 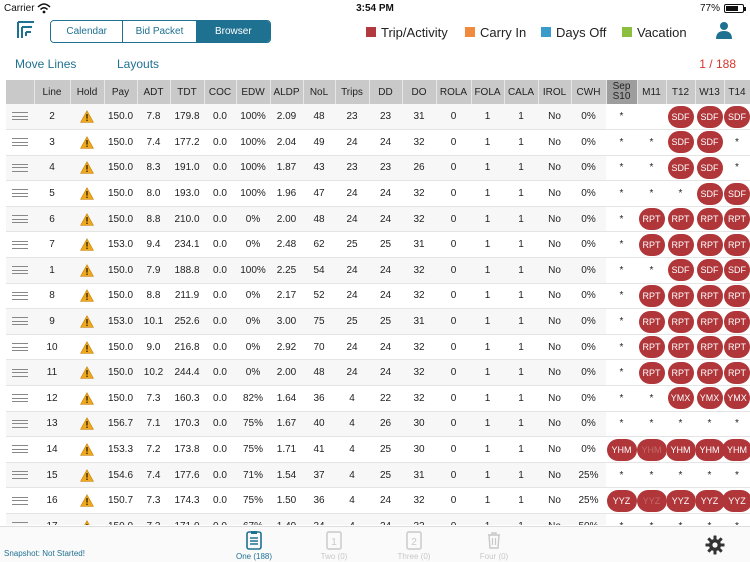 What do you see at coordinates (220, 92) in the screenshot?
I see `column-header-coc: COC` at bounding box center [220, 92].